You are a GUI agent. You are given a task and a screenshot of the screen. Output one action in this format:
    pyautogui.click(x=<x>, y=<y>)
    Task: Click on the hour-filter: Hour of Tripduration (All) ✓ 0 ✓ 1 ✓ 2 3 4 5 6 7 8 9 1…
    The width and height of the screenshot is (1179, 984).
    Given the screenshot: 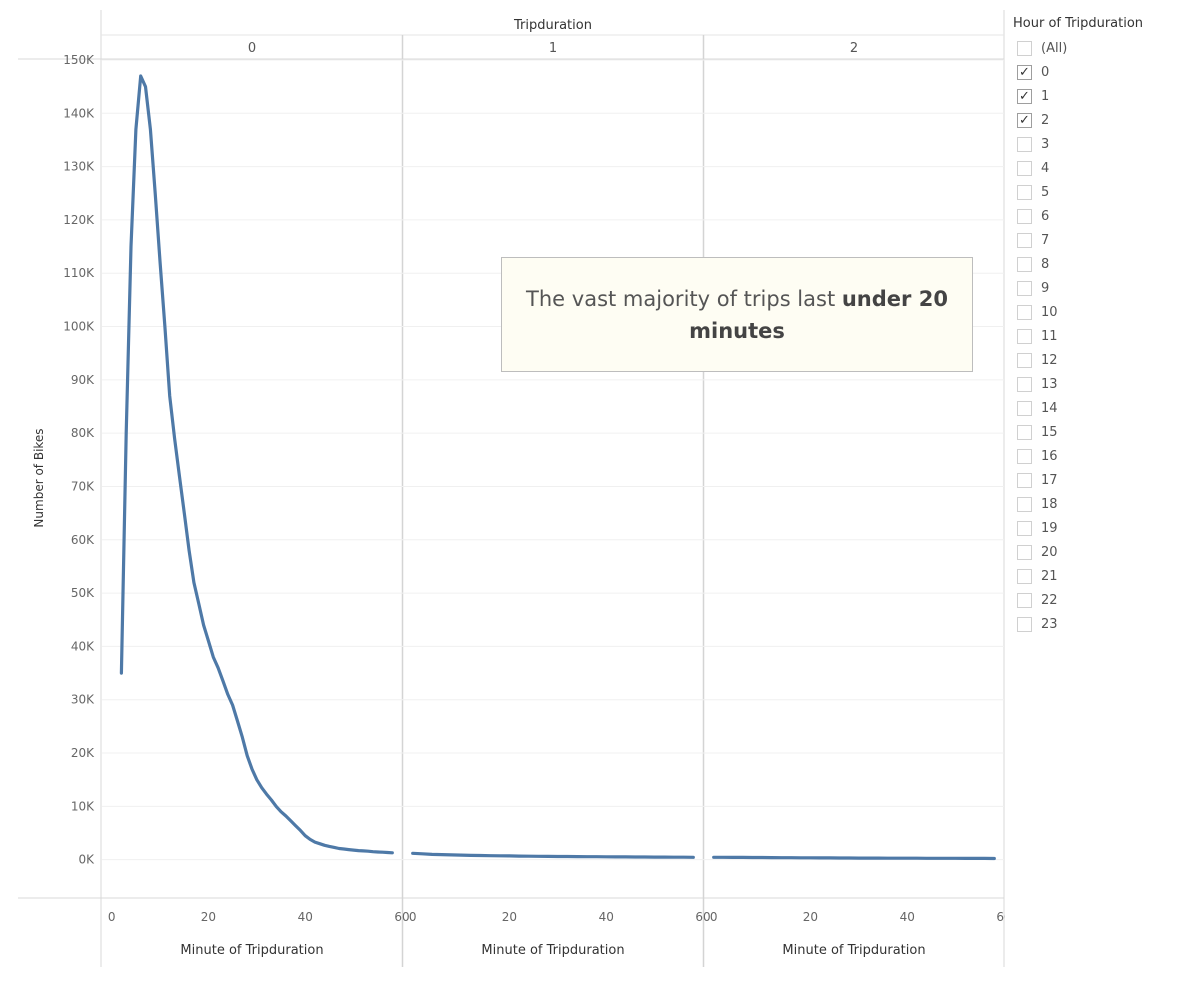 What is the action you would take?
    pyautogui.click(x=1093, y=326)
    